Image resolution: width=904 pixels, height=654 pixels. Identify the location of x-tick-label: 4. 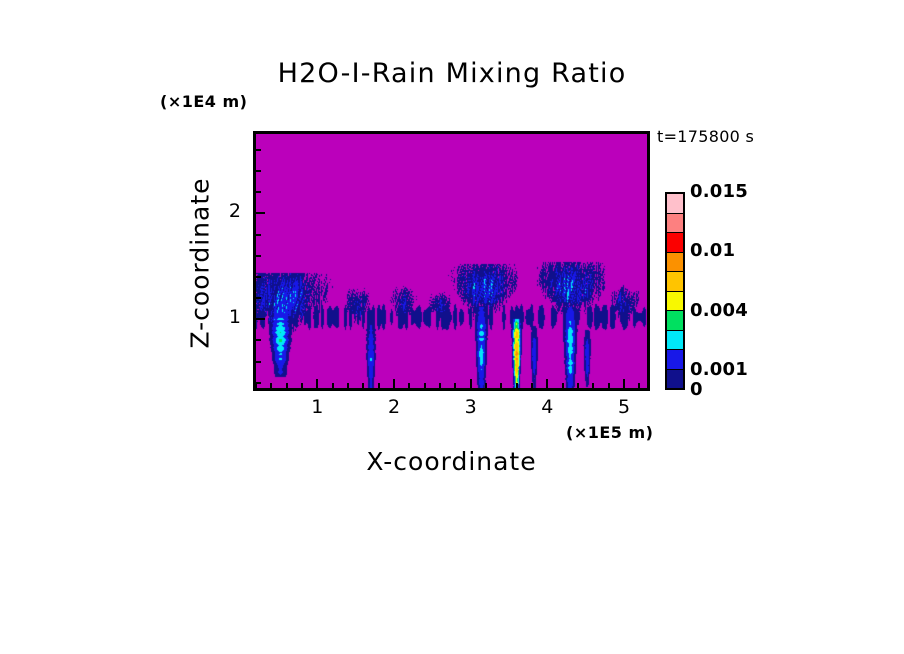
(547, 407).